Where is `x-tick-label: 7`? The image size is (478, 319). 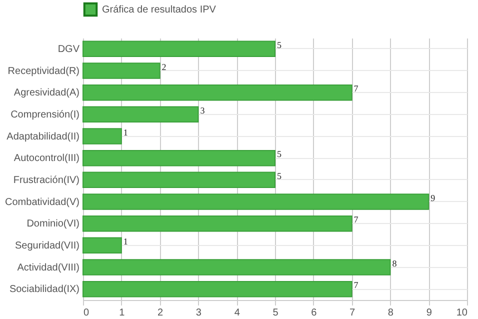
x-tick-label: 7 is located at coordinates (353, 313).